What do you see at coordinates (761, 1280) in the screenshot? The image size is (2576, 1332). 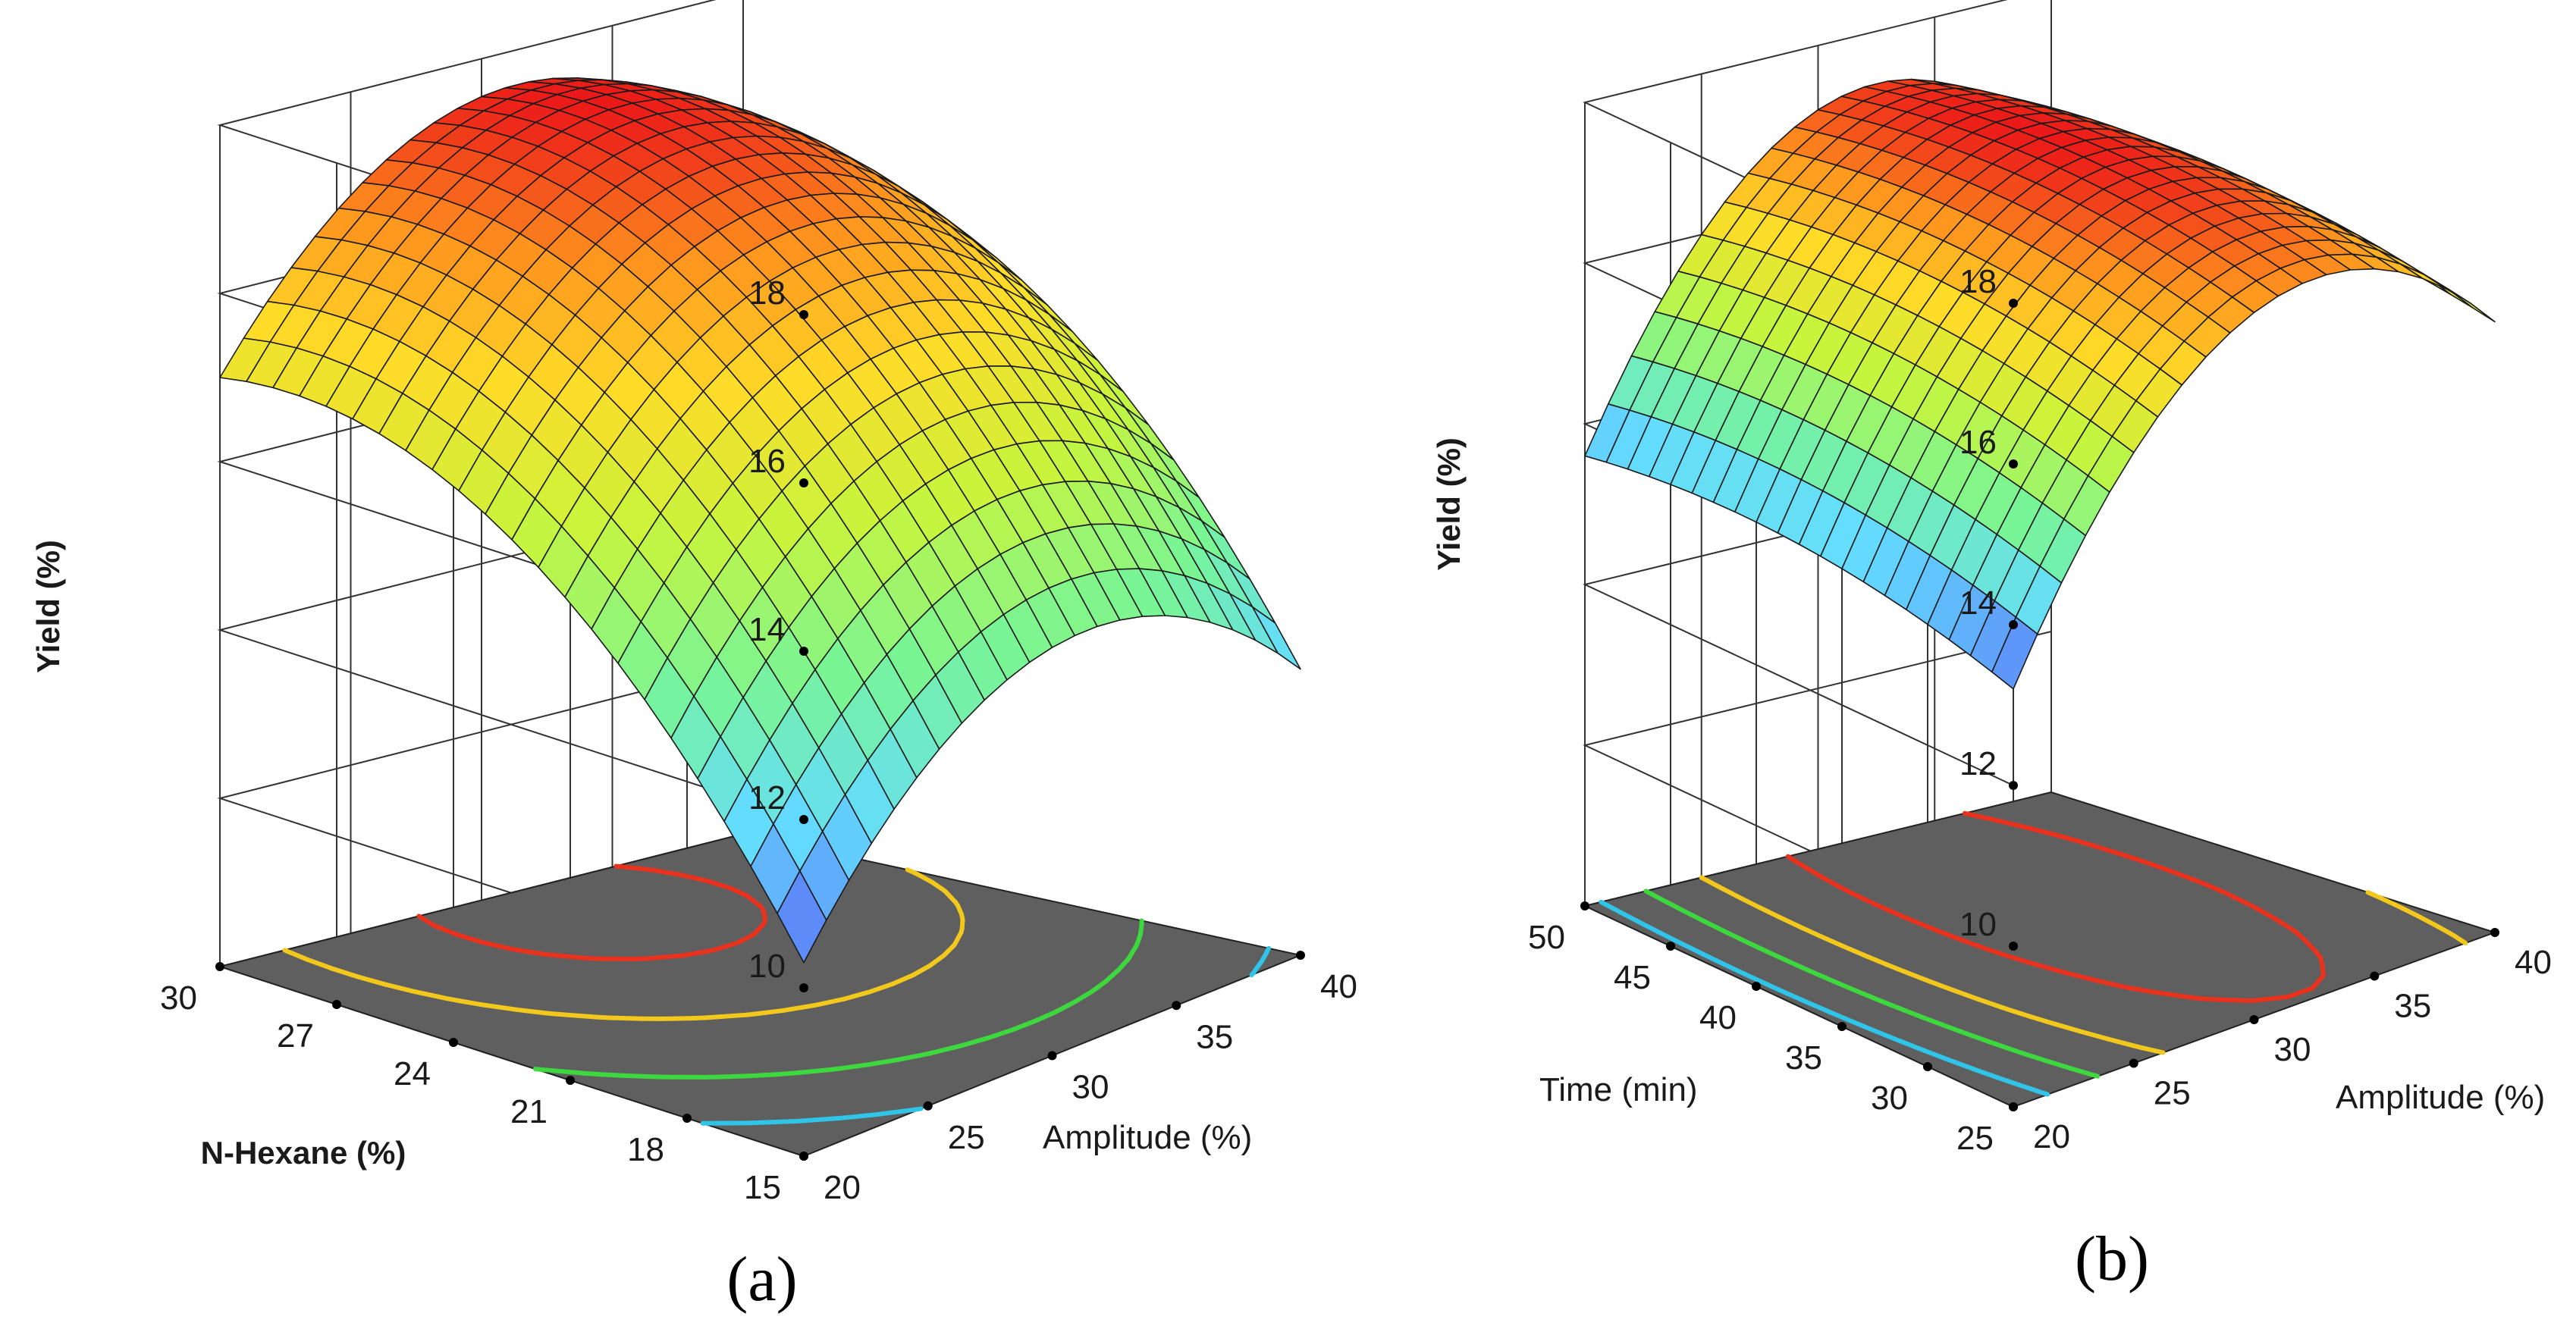 I see `panel-a-caption: (a)` at bounding box center [761, 1280].